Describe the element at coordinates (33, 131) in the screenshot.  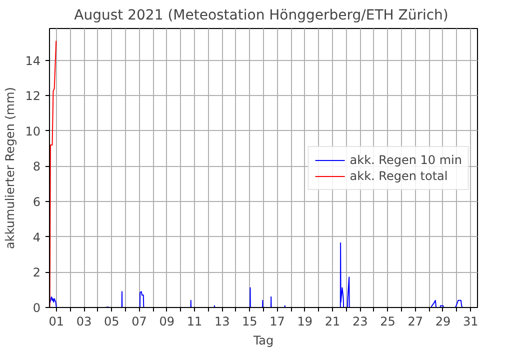
I see `y-tick-label: 10` at that location.